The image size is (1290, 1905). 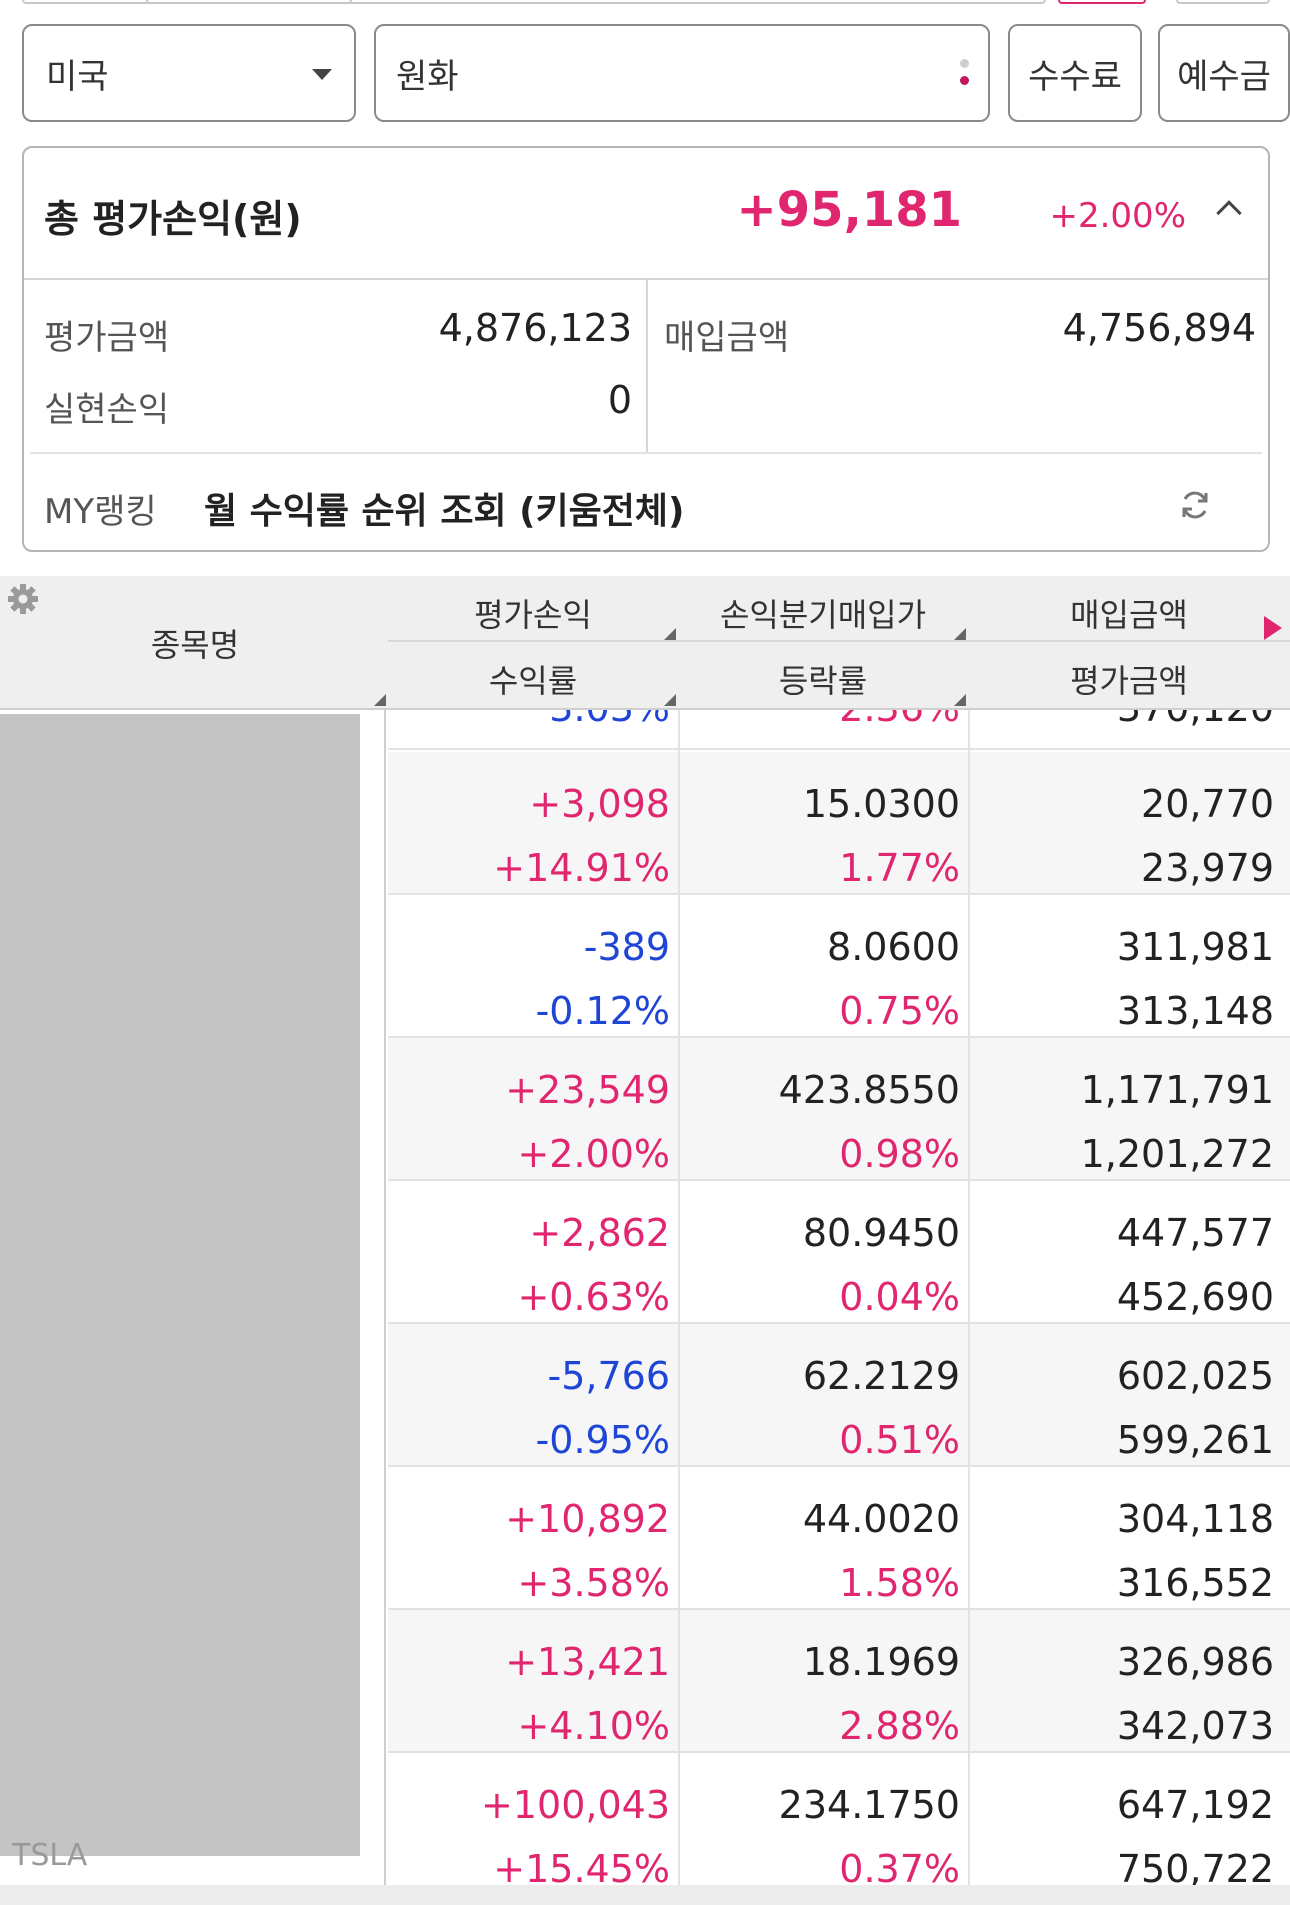 What do you see at coordinates (609, 720) in the screenshot?
I see `return-cell: 3.03%` at bounding box center [609, 720].